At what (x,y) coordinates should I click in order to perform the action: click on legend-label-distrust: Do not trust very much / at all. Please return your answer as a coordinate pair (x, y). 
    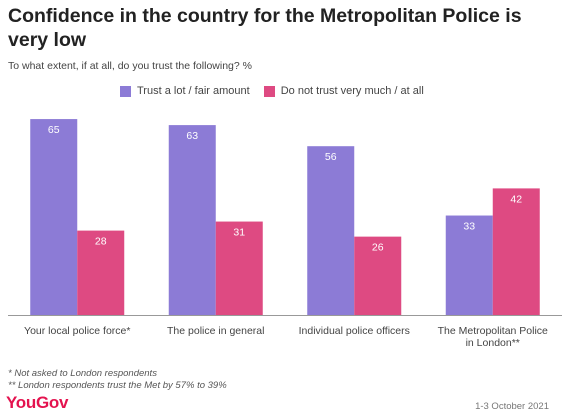
    Looking at the image, I should click on (352, 91).